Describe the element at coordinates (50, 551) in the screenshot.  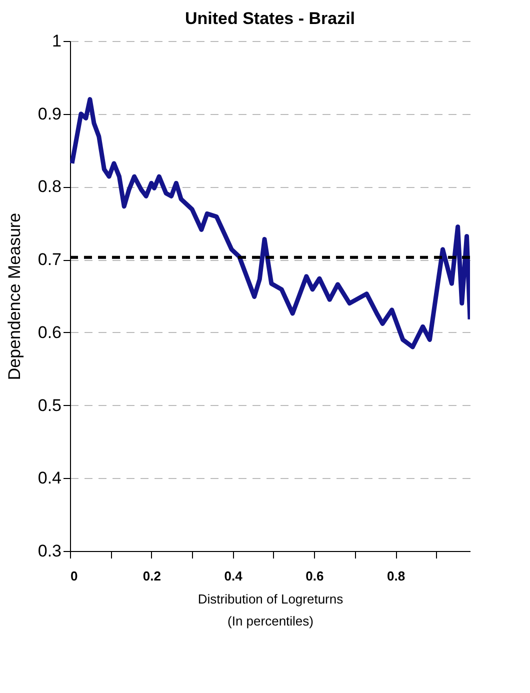
I see `y-tick-label: 0.3` at that location.